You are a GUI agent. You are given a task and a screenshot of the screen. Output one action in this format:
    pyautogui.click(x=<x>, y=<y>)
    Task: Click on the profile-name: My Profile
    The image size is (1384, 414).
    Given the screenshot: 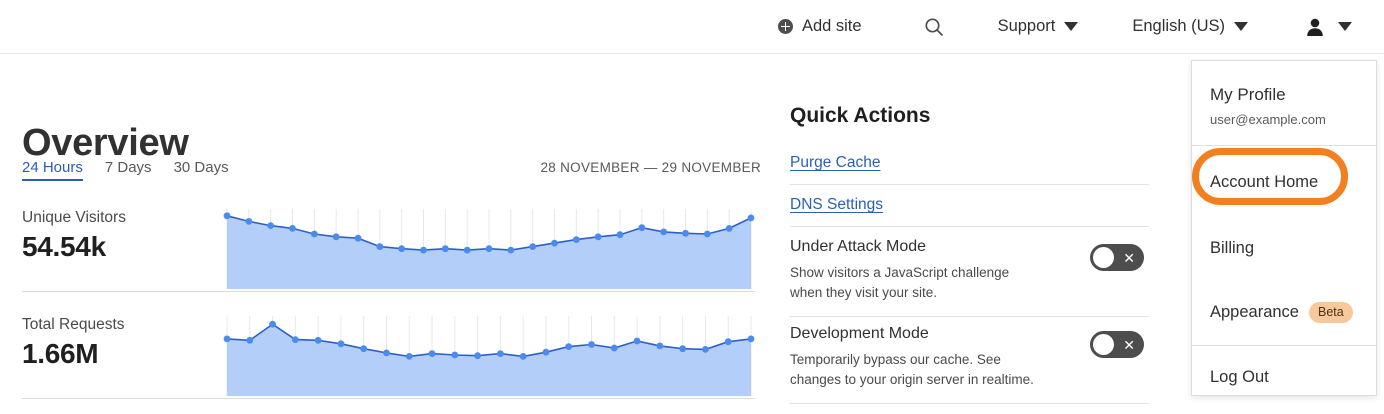 What is the action you would take?
    pyautogui.click(x=1248, y=94)
    